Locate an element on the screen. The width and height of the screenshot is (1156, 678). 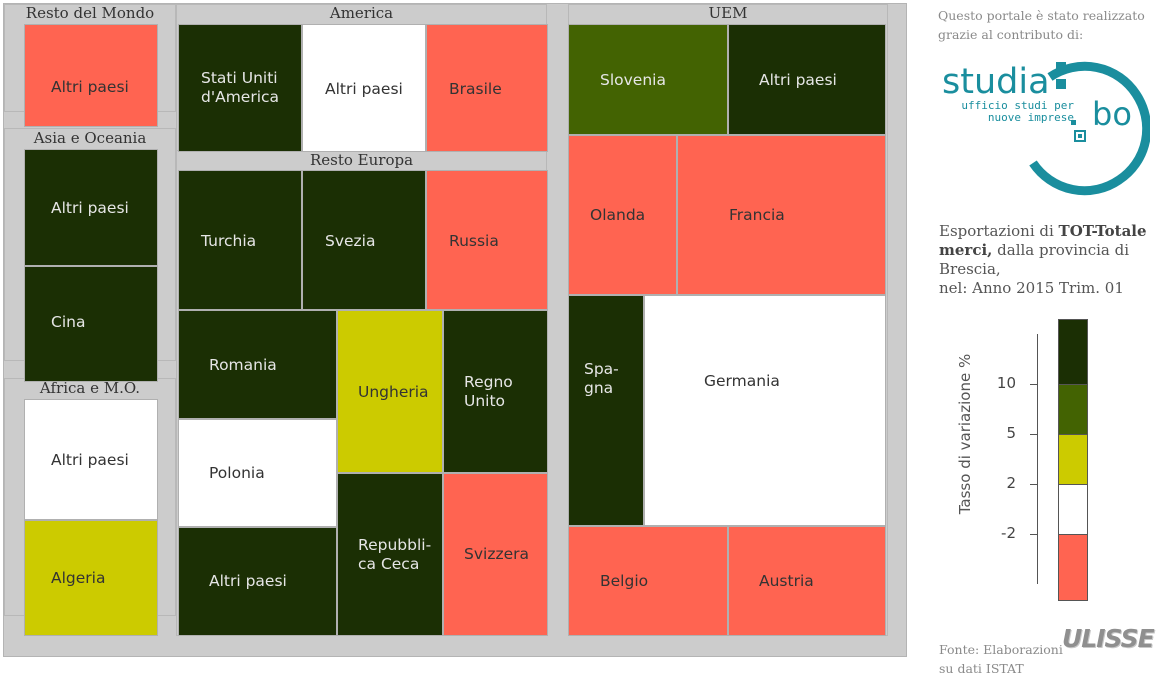
group-label: UEM is located at coordinates (728, 13).